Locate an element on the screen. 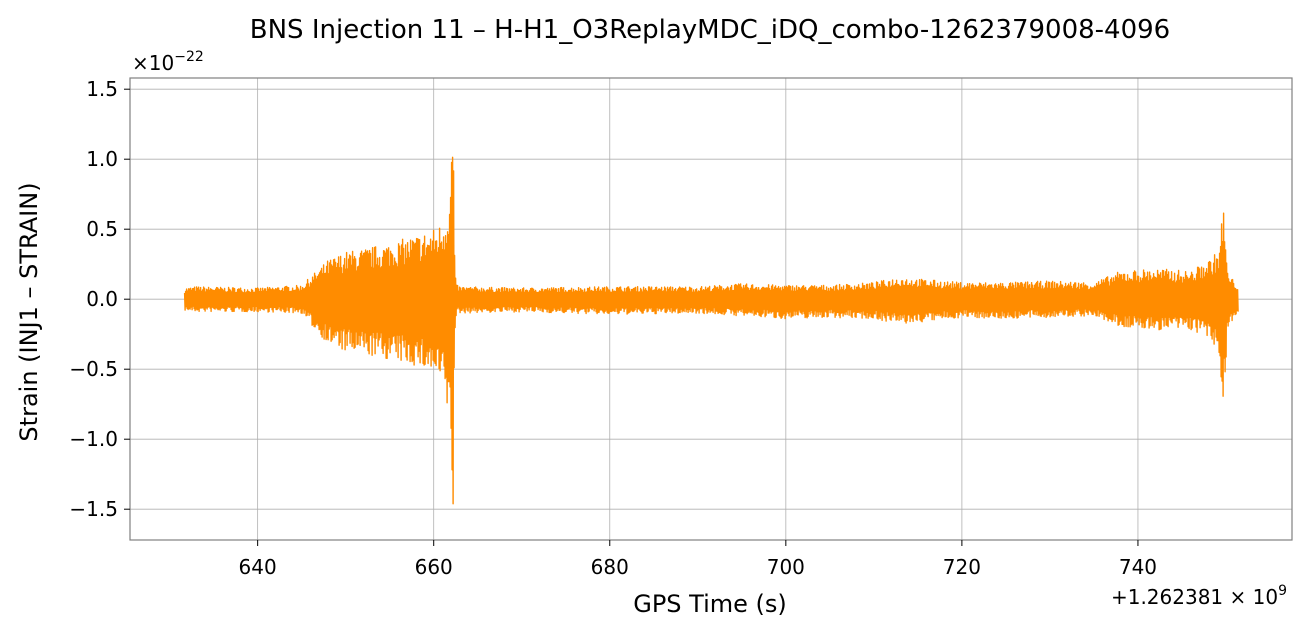 This screenshot has height=633, width=1307. y-scale-base: ×10 is located at coordinates (153, 63).